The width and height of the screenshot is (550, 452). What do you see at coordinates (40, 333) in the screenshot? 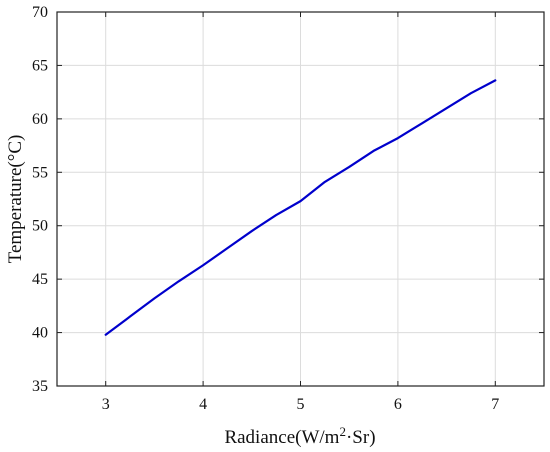
I see `y-tick-label: 40` at bounding box center [40, 333].